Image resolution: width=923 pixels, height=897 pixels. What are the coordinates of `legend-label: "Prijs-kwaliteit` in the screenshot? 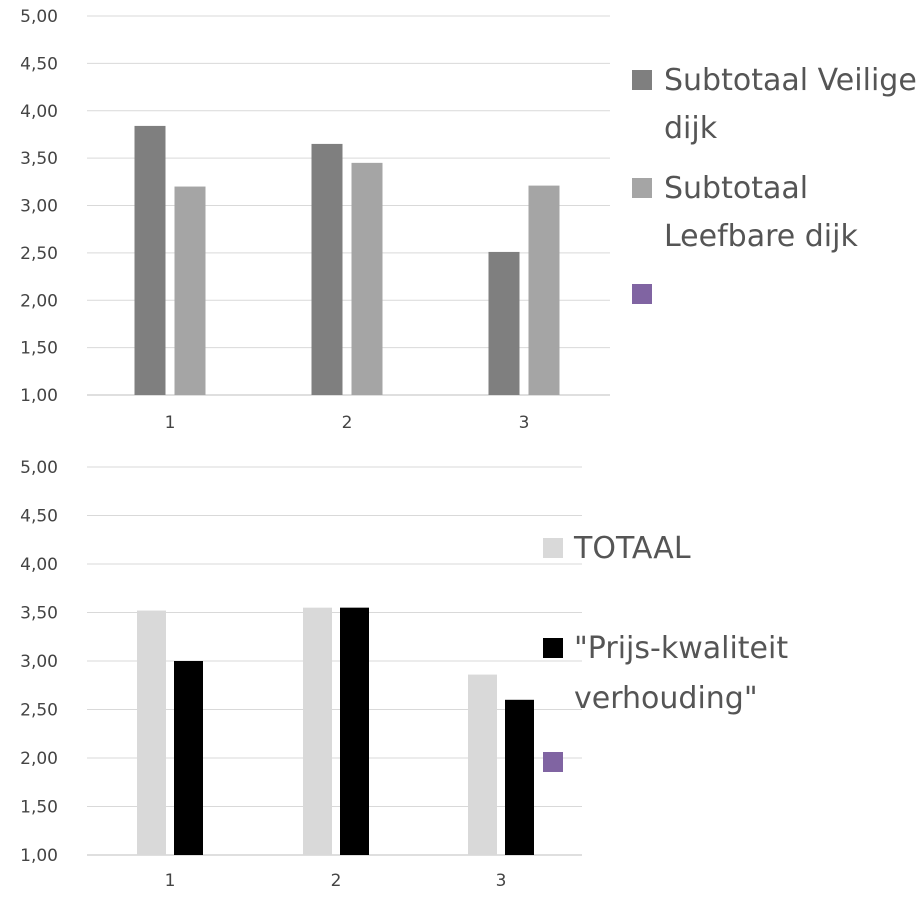 It's located at (681, 648).